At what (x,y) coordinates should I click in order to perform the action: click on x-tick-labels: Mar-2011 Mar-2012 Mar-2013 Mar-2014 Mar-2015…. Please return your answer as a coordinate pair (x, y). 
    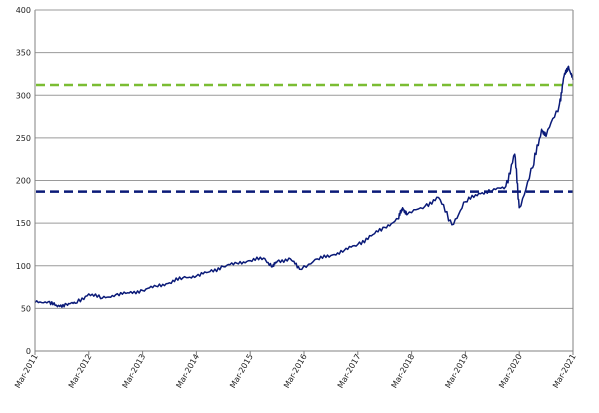
    Looking at the image, I should click on (295, 371).